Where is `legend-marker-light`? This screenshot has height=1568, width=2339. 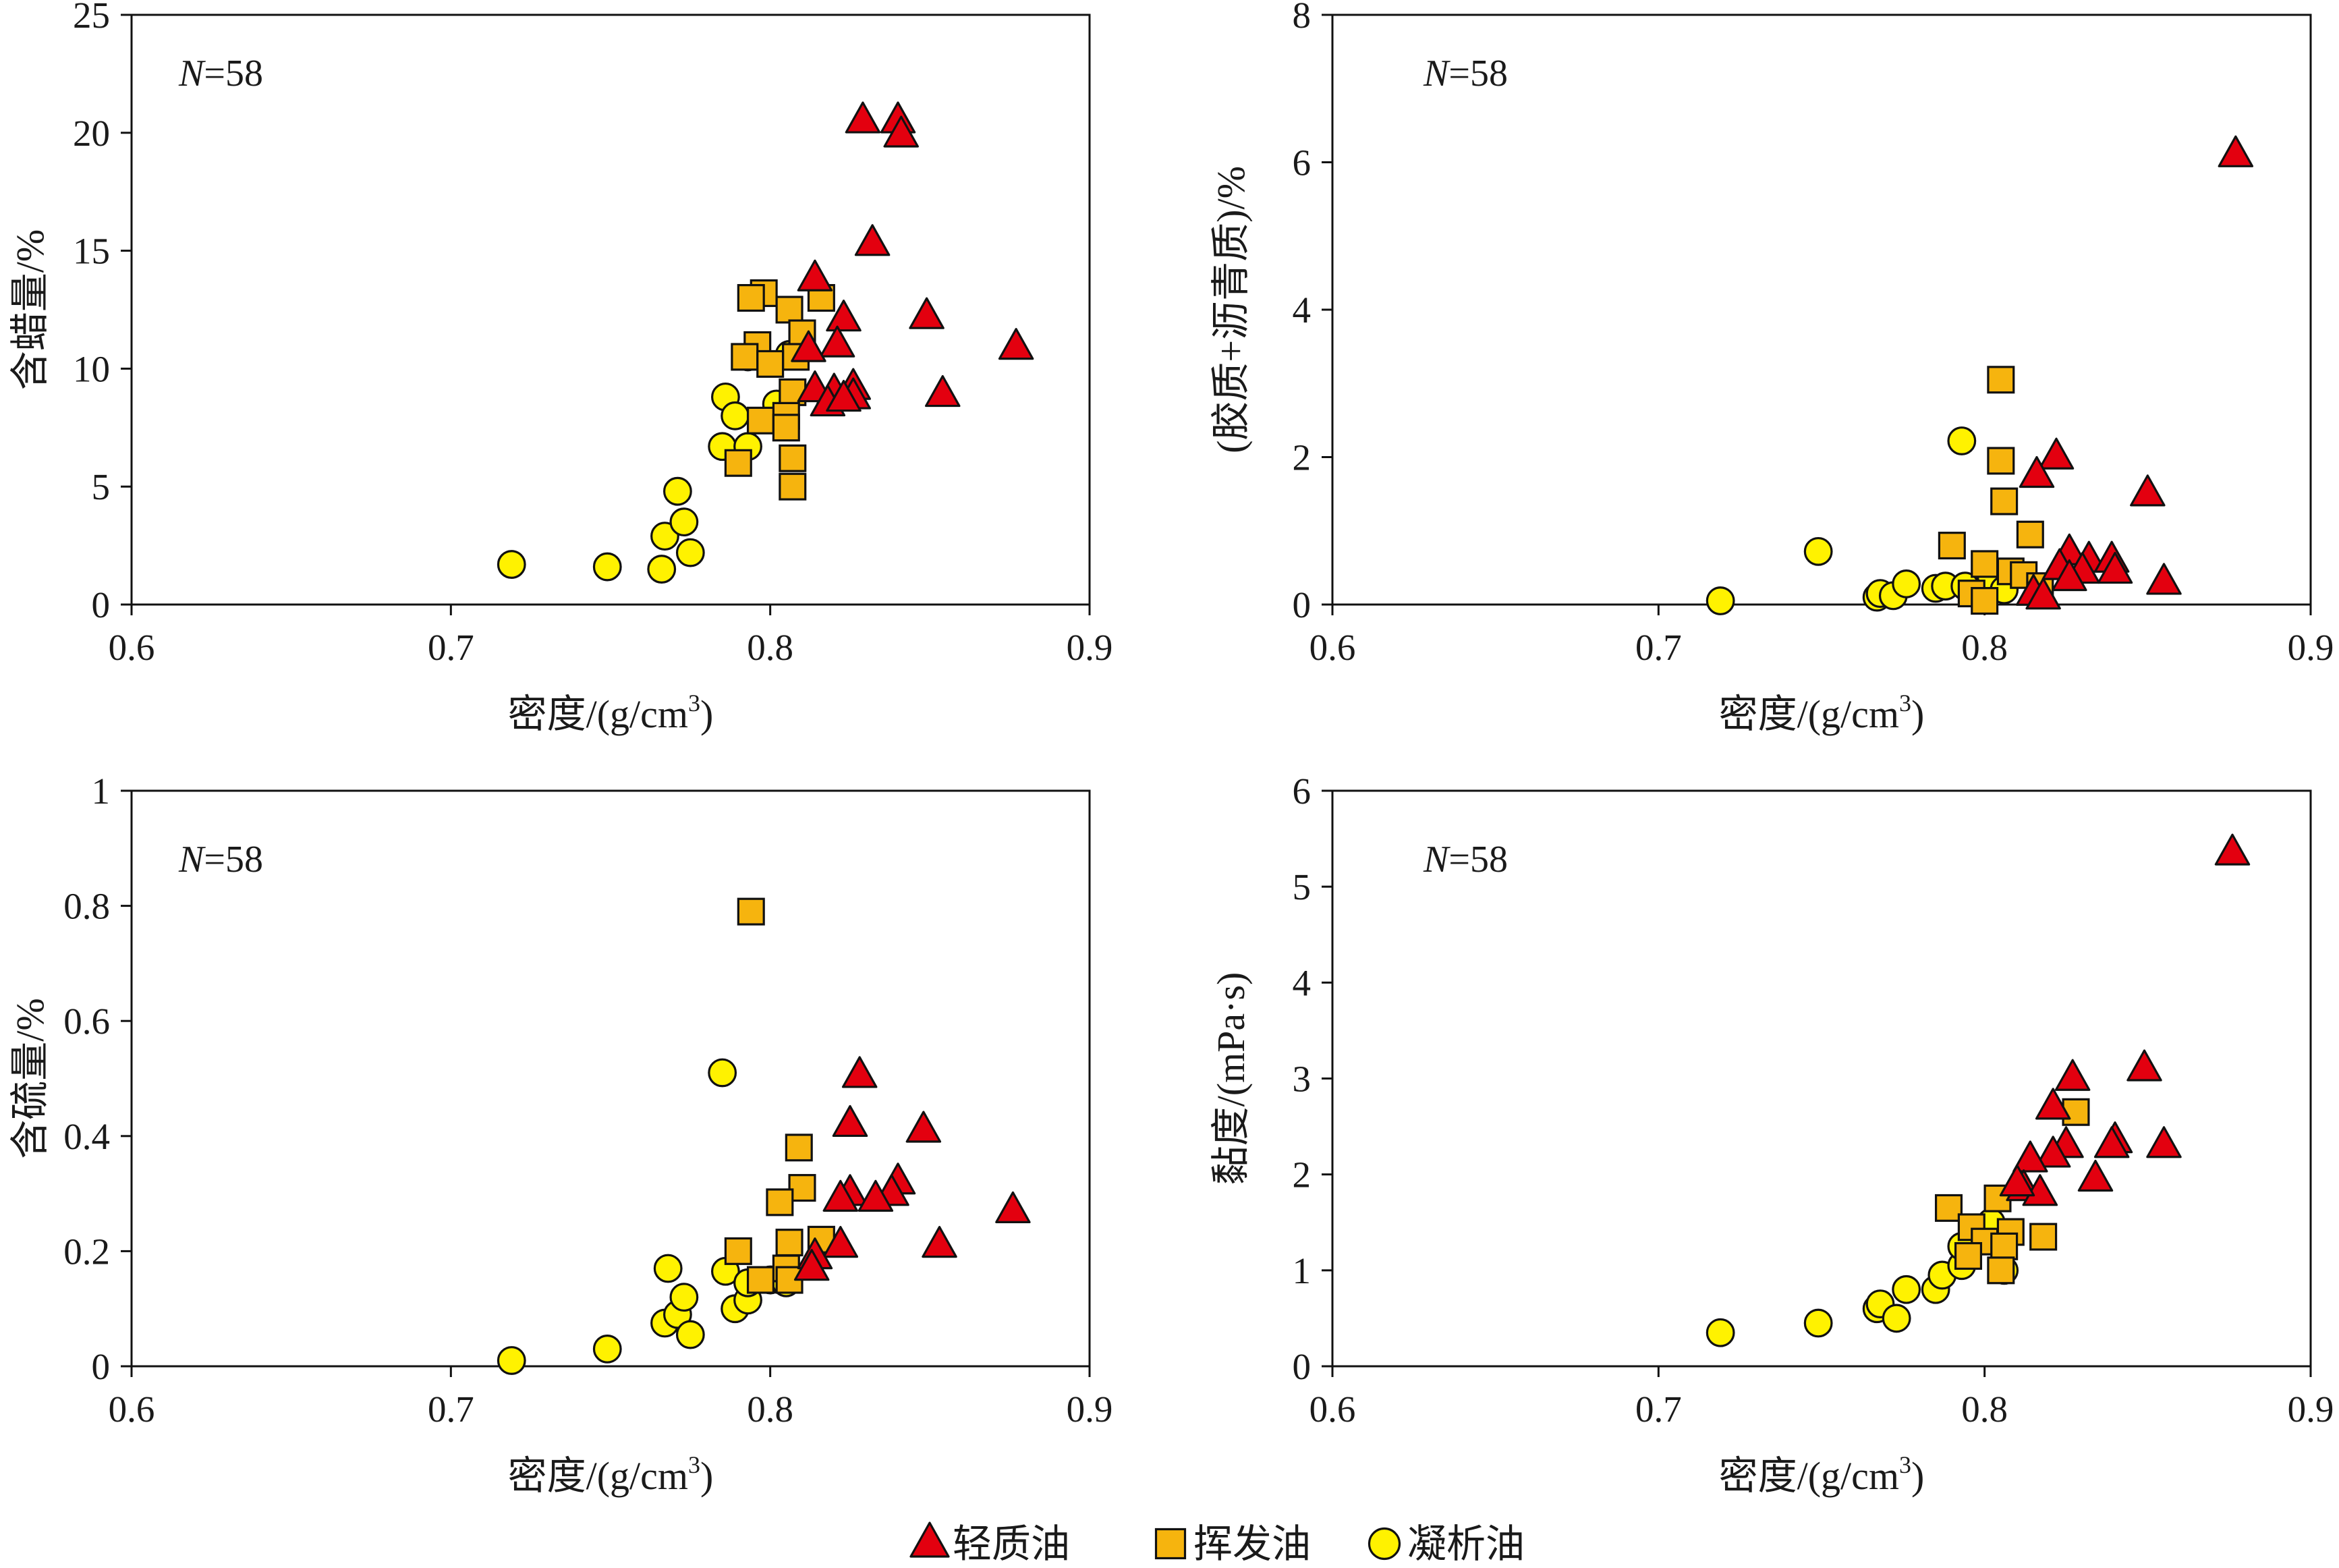 legend-marker-light is located at coordinates (929, 1539).